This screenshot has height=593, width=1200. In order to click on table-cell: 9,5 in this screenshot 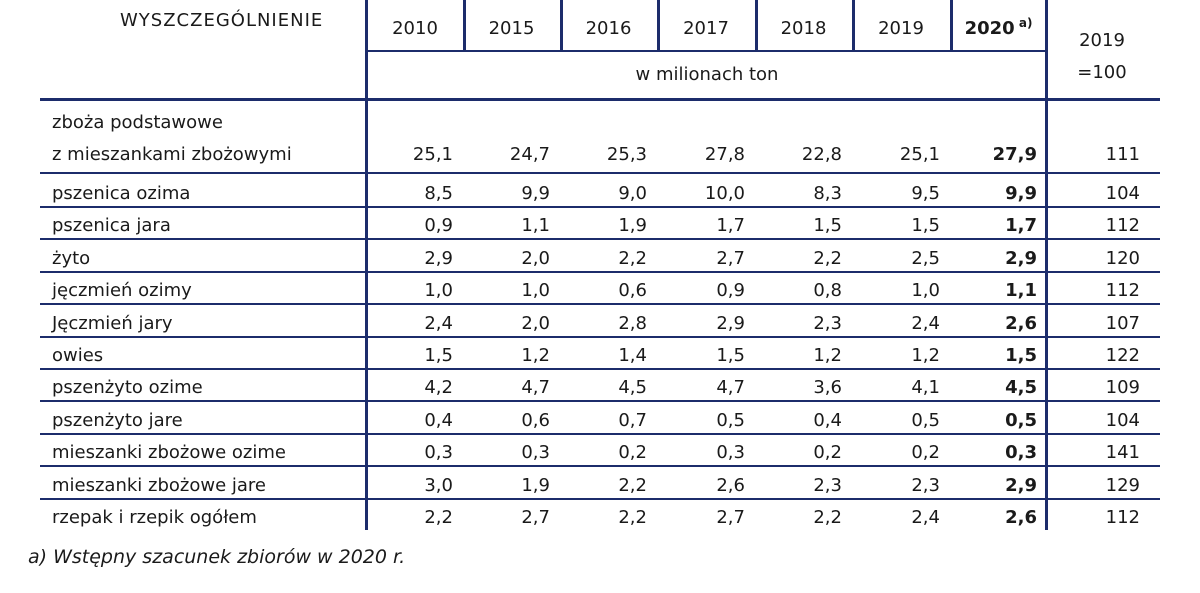, I will do `click(925, 193)`.